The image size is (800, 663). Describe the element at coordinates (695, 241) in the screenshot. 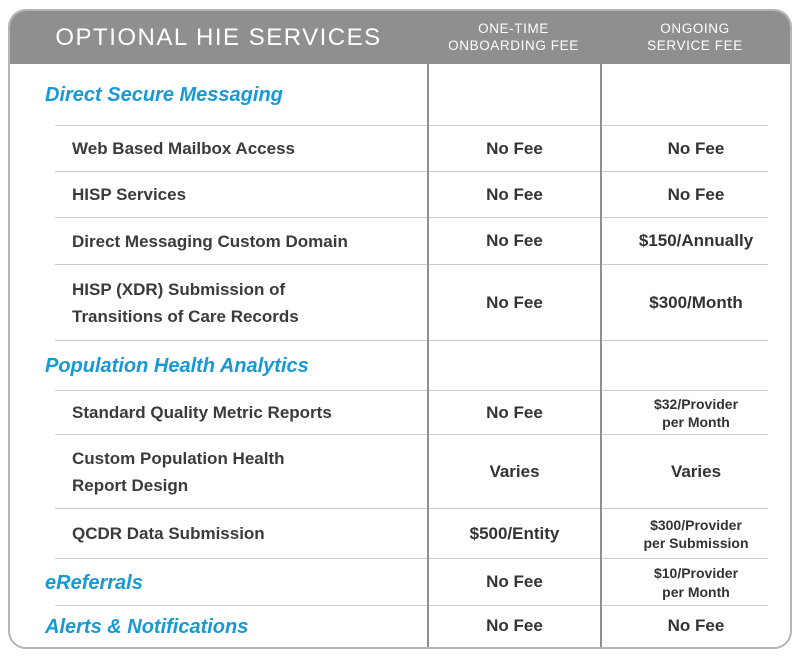

I see `ongoing-fee-cell: $150/Annually` at that location.